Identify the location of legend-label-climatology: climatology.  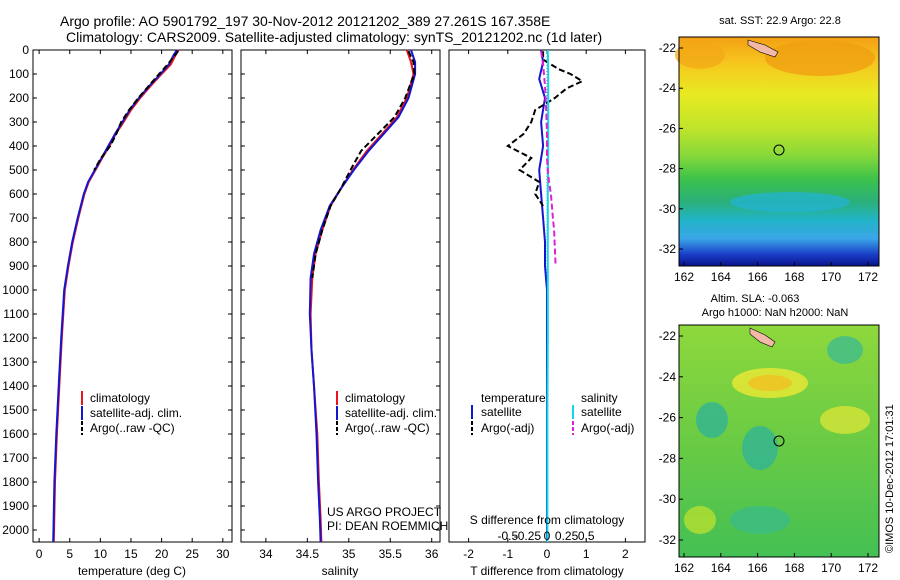
(375, 398).